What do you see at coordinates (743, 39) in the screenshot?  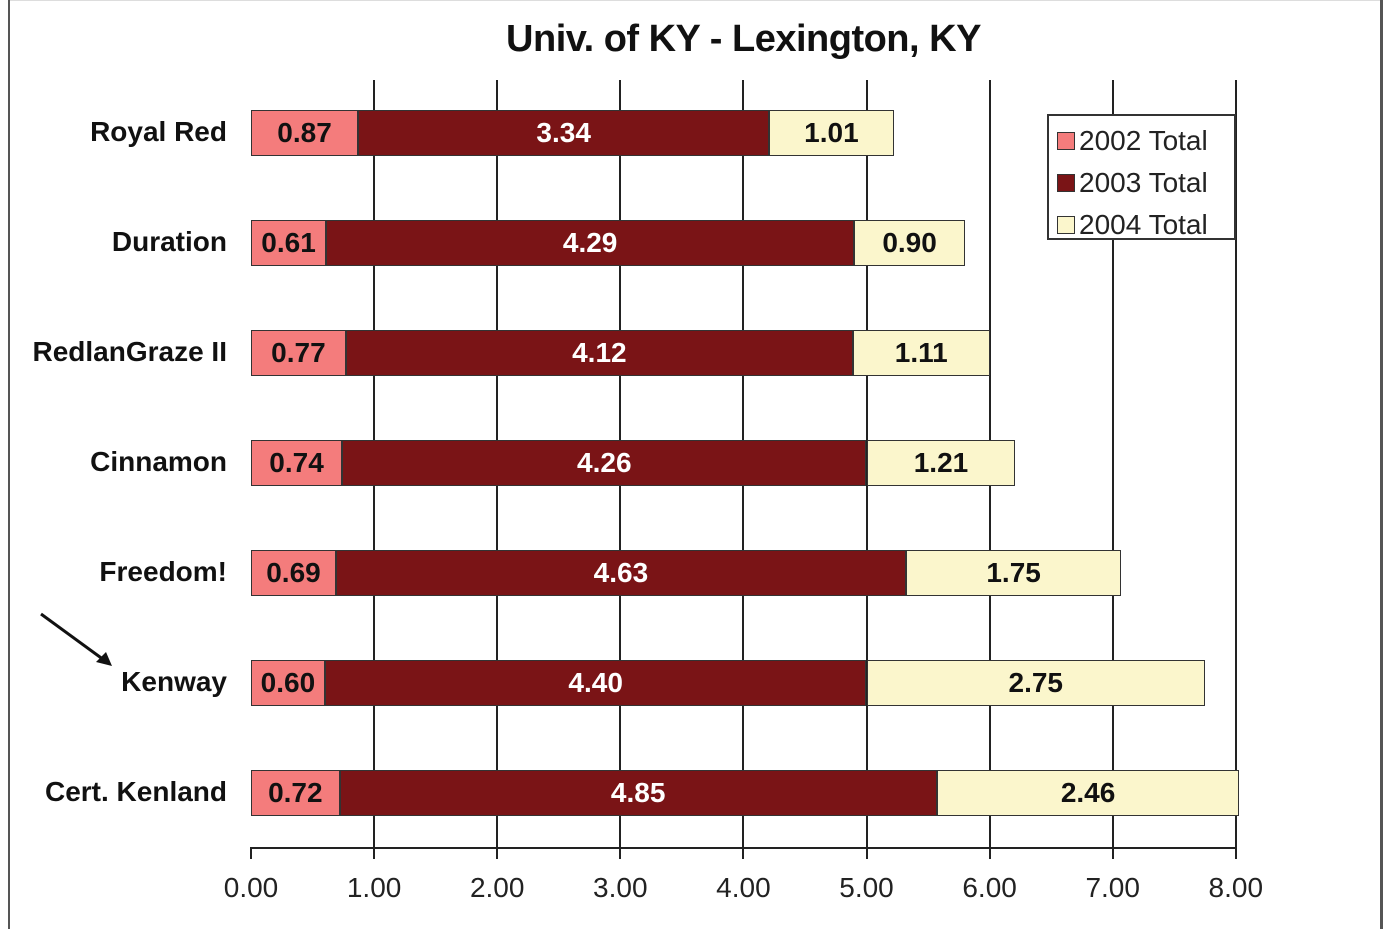 I see `chart-title: Univ. of KY - Lexington, KY` at bounding box center [743, 39].